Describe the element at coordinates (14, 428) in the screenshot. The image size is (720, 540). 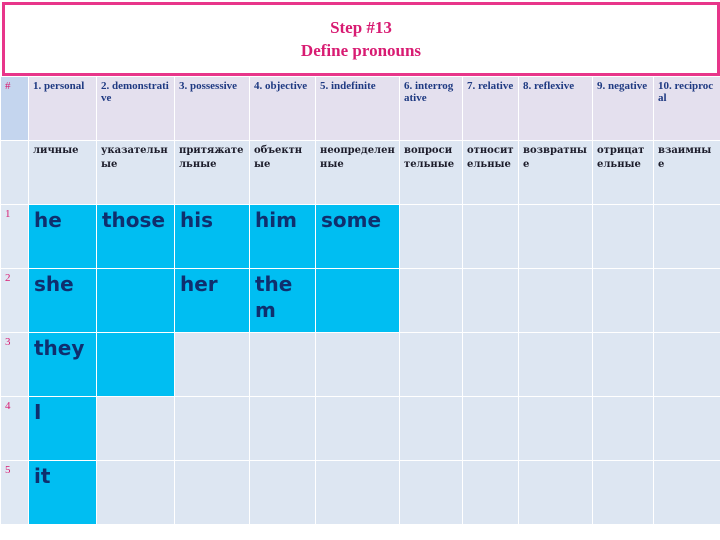
I see `row-number: 4` at that location.